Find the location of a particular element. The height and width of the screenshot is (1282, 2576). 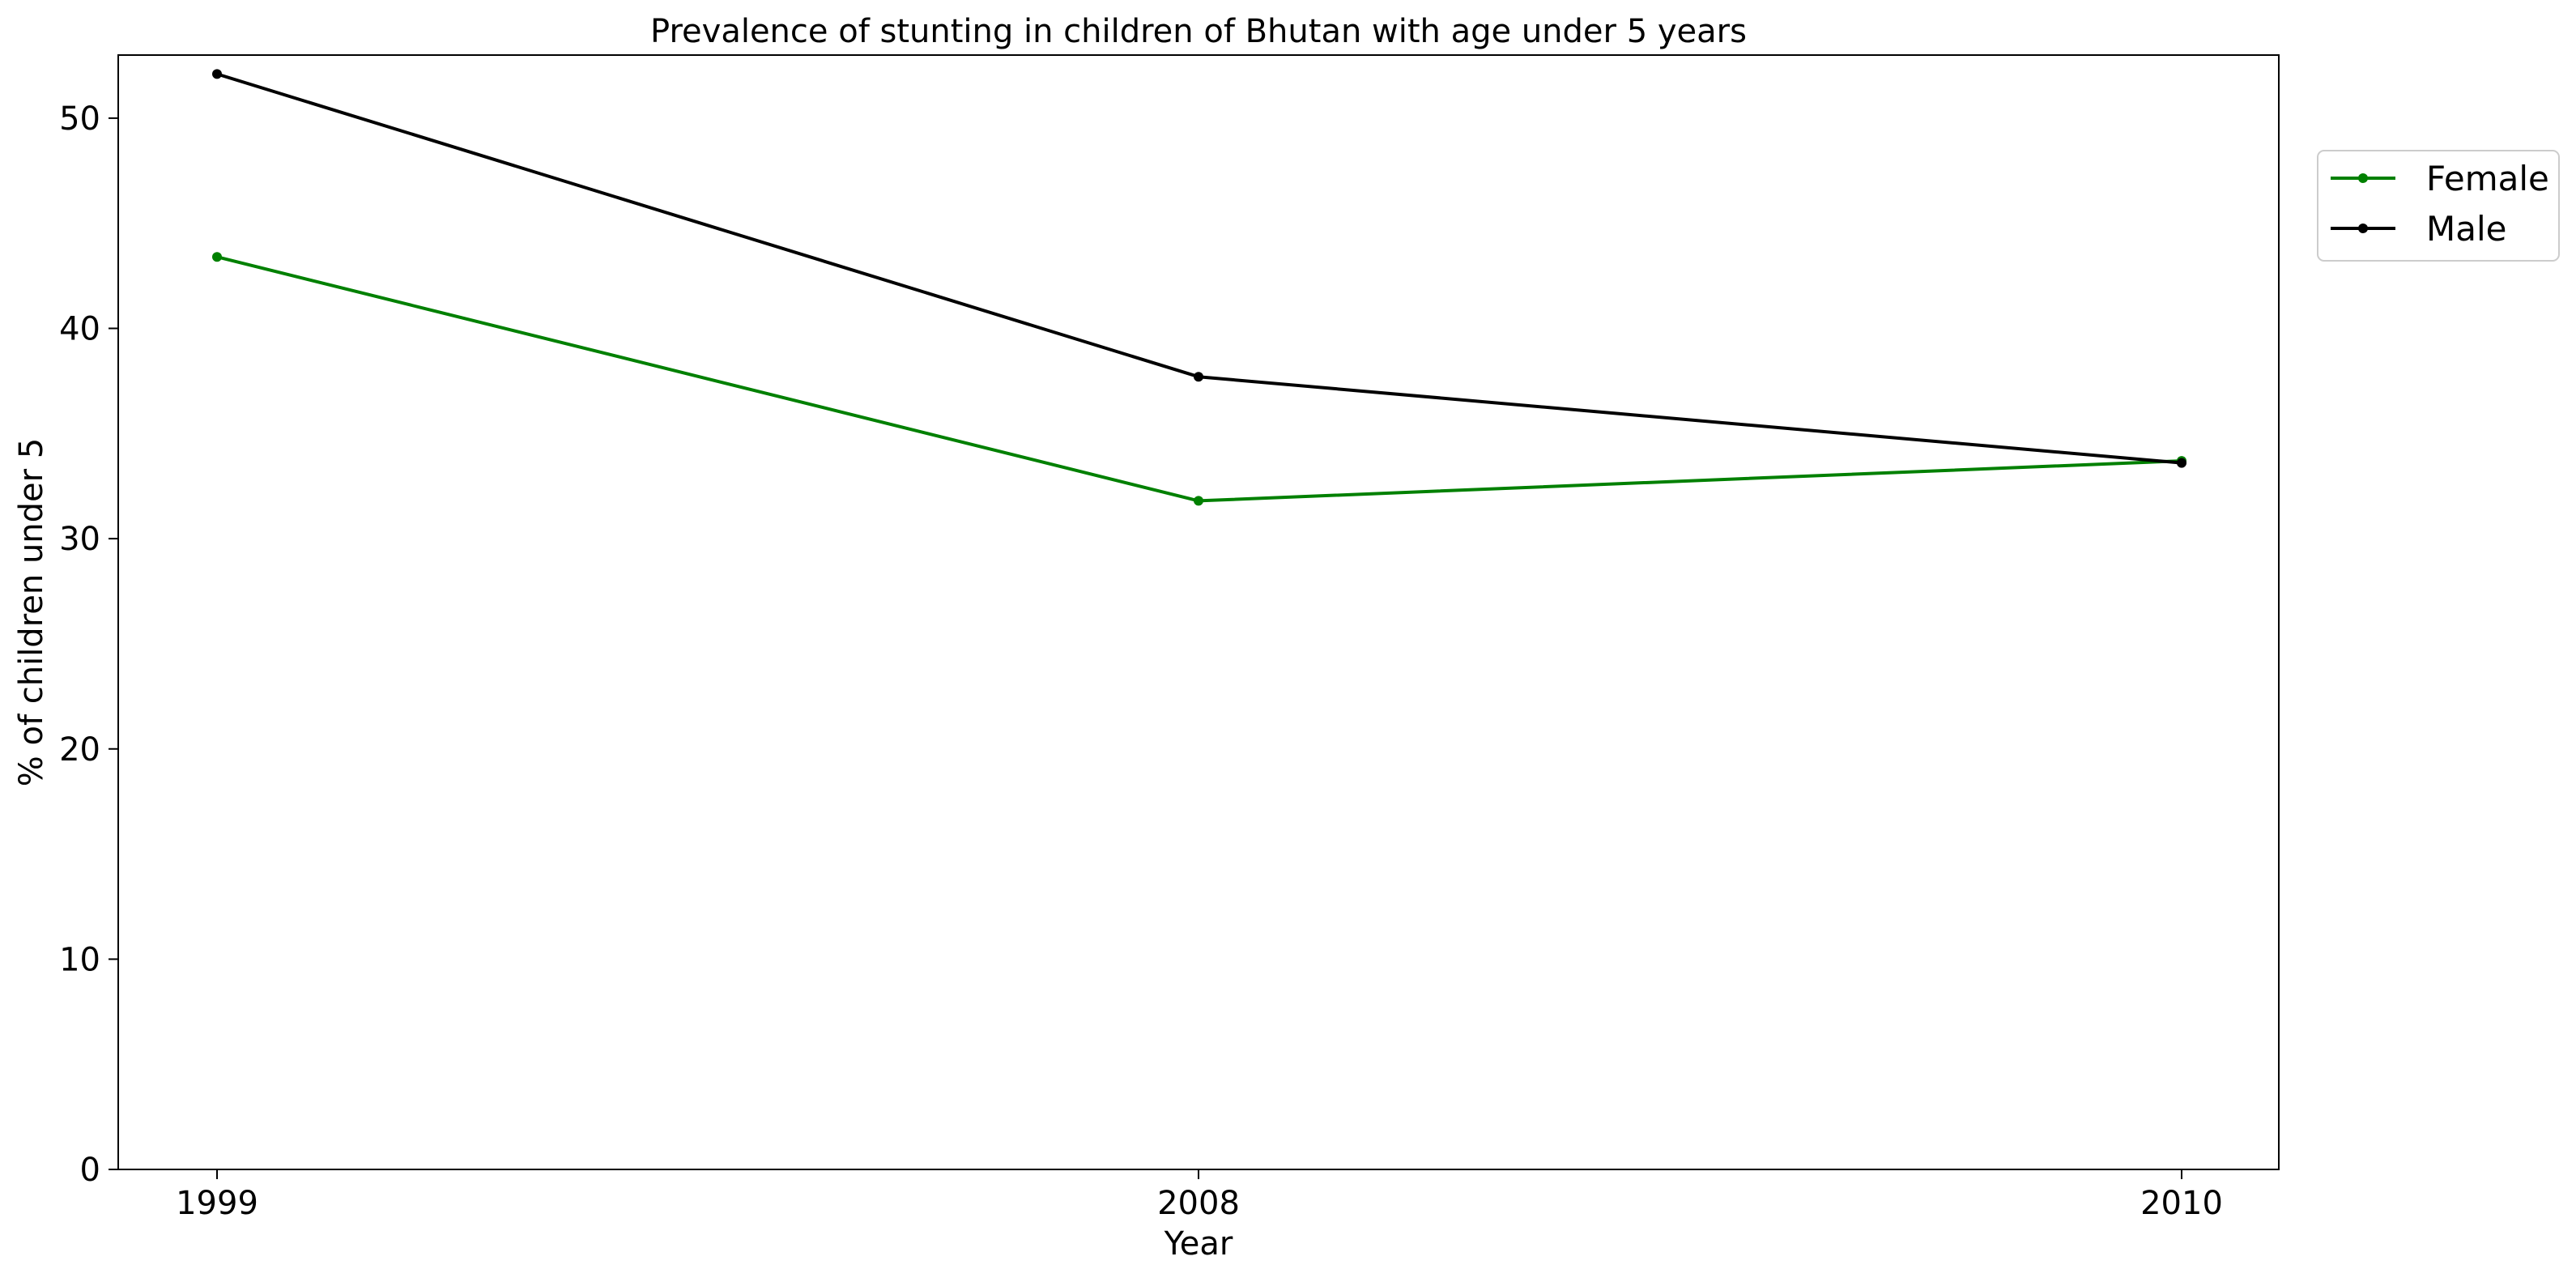

legend-item-male: Male is located at coordinates (2418, 229).